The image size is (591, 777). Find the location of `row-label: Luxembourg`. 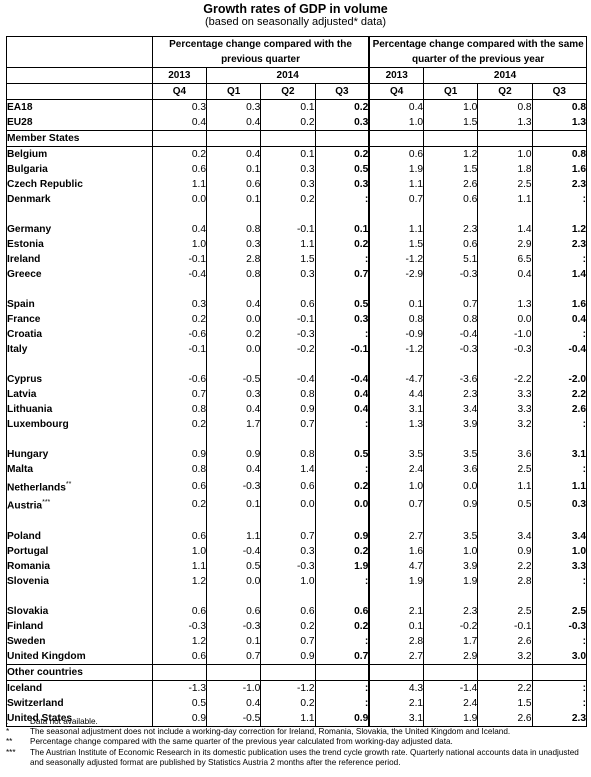

row-label: Luxembourg is located at coordinates (80, 424).